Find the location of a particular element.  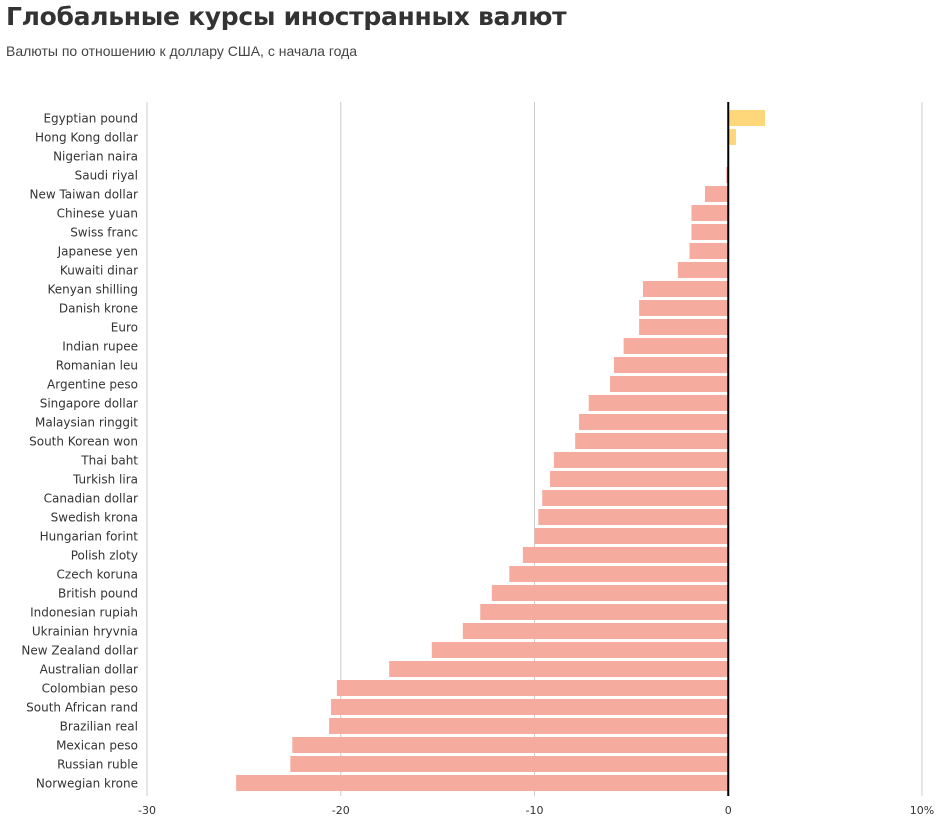

category-label: Indian rupee is located at coordinates (100, 347).